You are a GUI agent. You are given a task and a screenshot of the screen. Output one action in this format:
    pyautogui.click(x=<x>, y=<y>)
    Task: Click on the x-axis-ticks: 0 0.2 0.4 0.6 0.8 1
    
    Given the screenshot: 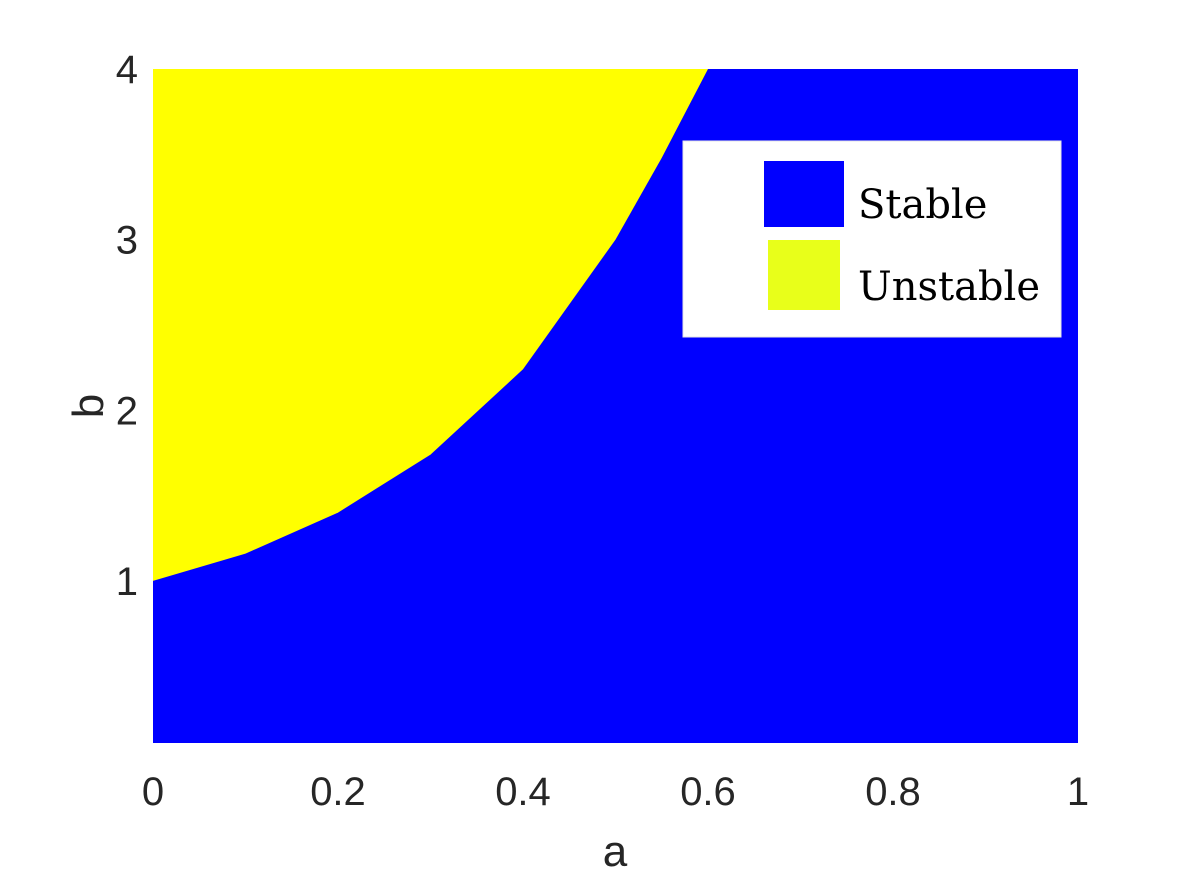 What is the action you would take?
    pyautogui.click(x=615, y=792)
    